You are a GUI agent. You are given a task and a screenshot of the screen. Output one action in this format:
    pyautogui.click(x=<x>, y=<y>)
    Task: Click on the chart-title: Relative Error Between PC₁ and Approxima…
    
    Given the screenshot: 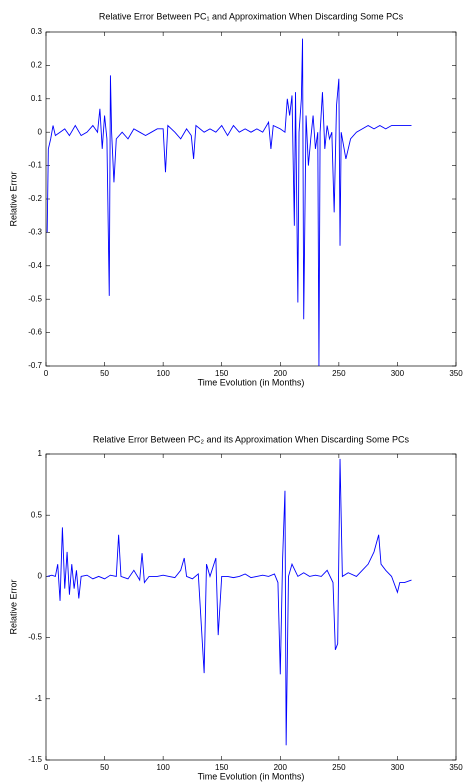 What is the action you would take?
    pyautogui.click(x=251, y=16)
    